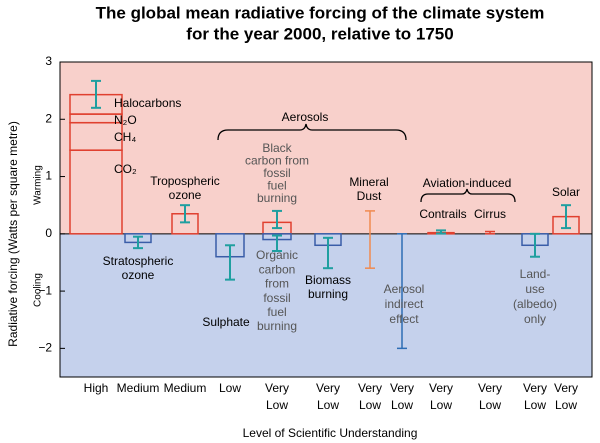 The height and width of the screenshot is (443, 600). Describe the element at coordinates (147, 103) in the screenshot. I see `segment-label: Halocarbons` at that location.